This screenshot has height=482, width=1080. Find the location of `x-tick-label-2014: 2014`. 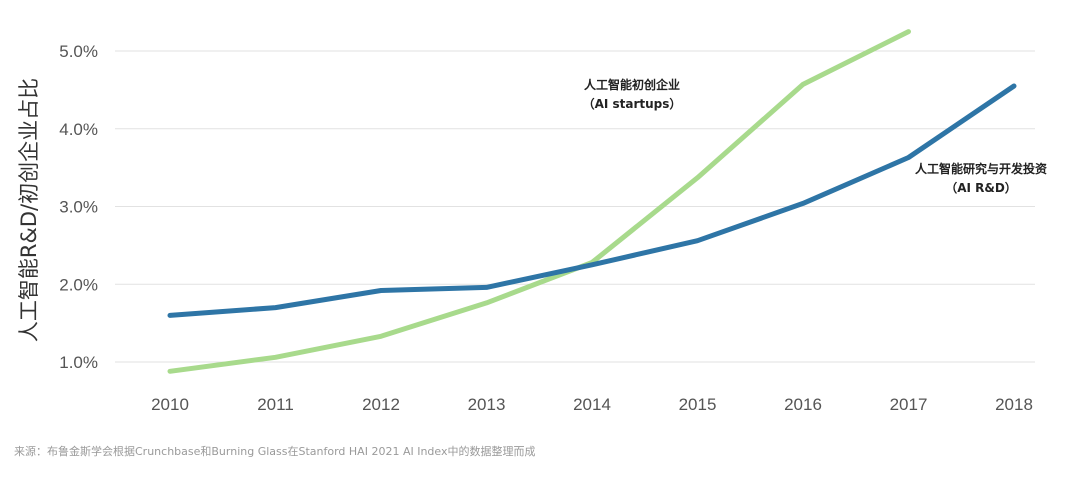

x-tick-label-2014: 2014 is located at coordinates (592, 404).